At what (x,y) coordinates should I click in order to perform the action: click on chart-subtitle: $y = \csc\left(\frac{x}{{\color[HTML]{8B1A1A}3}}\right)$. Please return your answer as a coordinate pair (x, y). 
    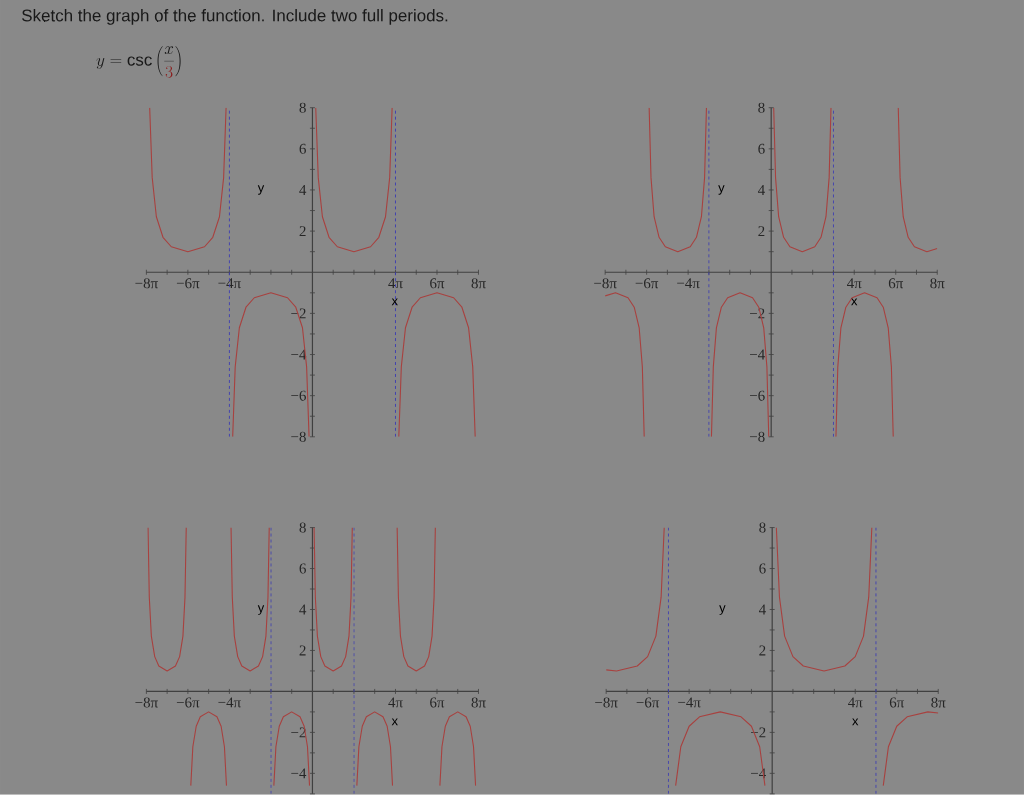
    Looking at the image, I should click on (138, 62).